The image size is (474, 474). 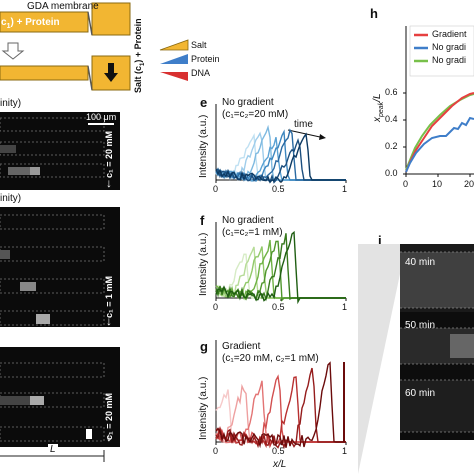 I want to click on h-legend-nogradient-2: No gradi, so click(x=449, y=60).